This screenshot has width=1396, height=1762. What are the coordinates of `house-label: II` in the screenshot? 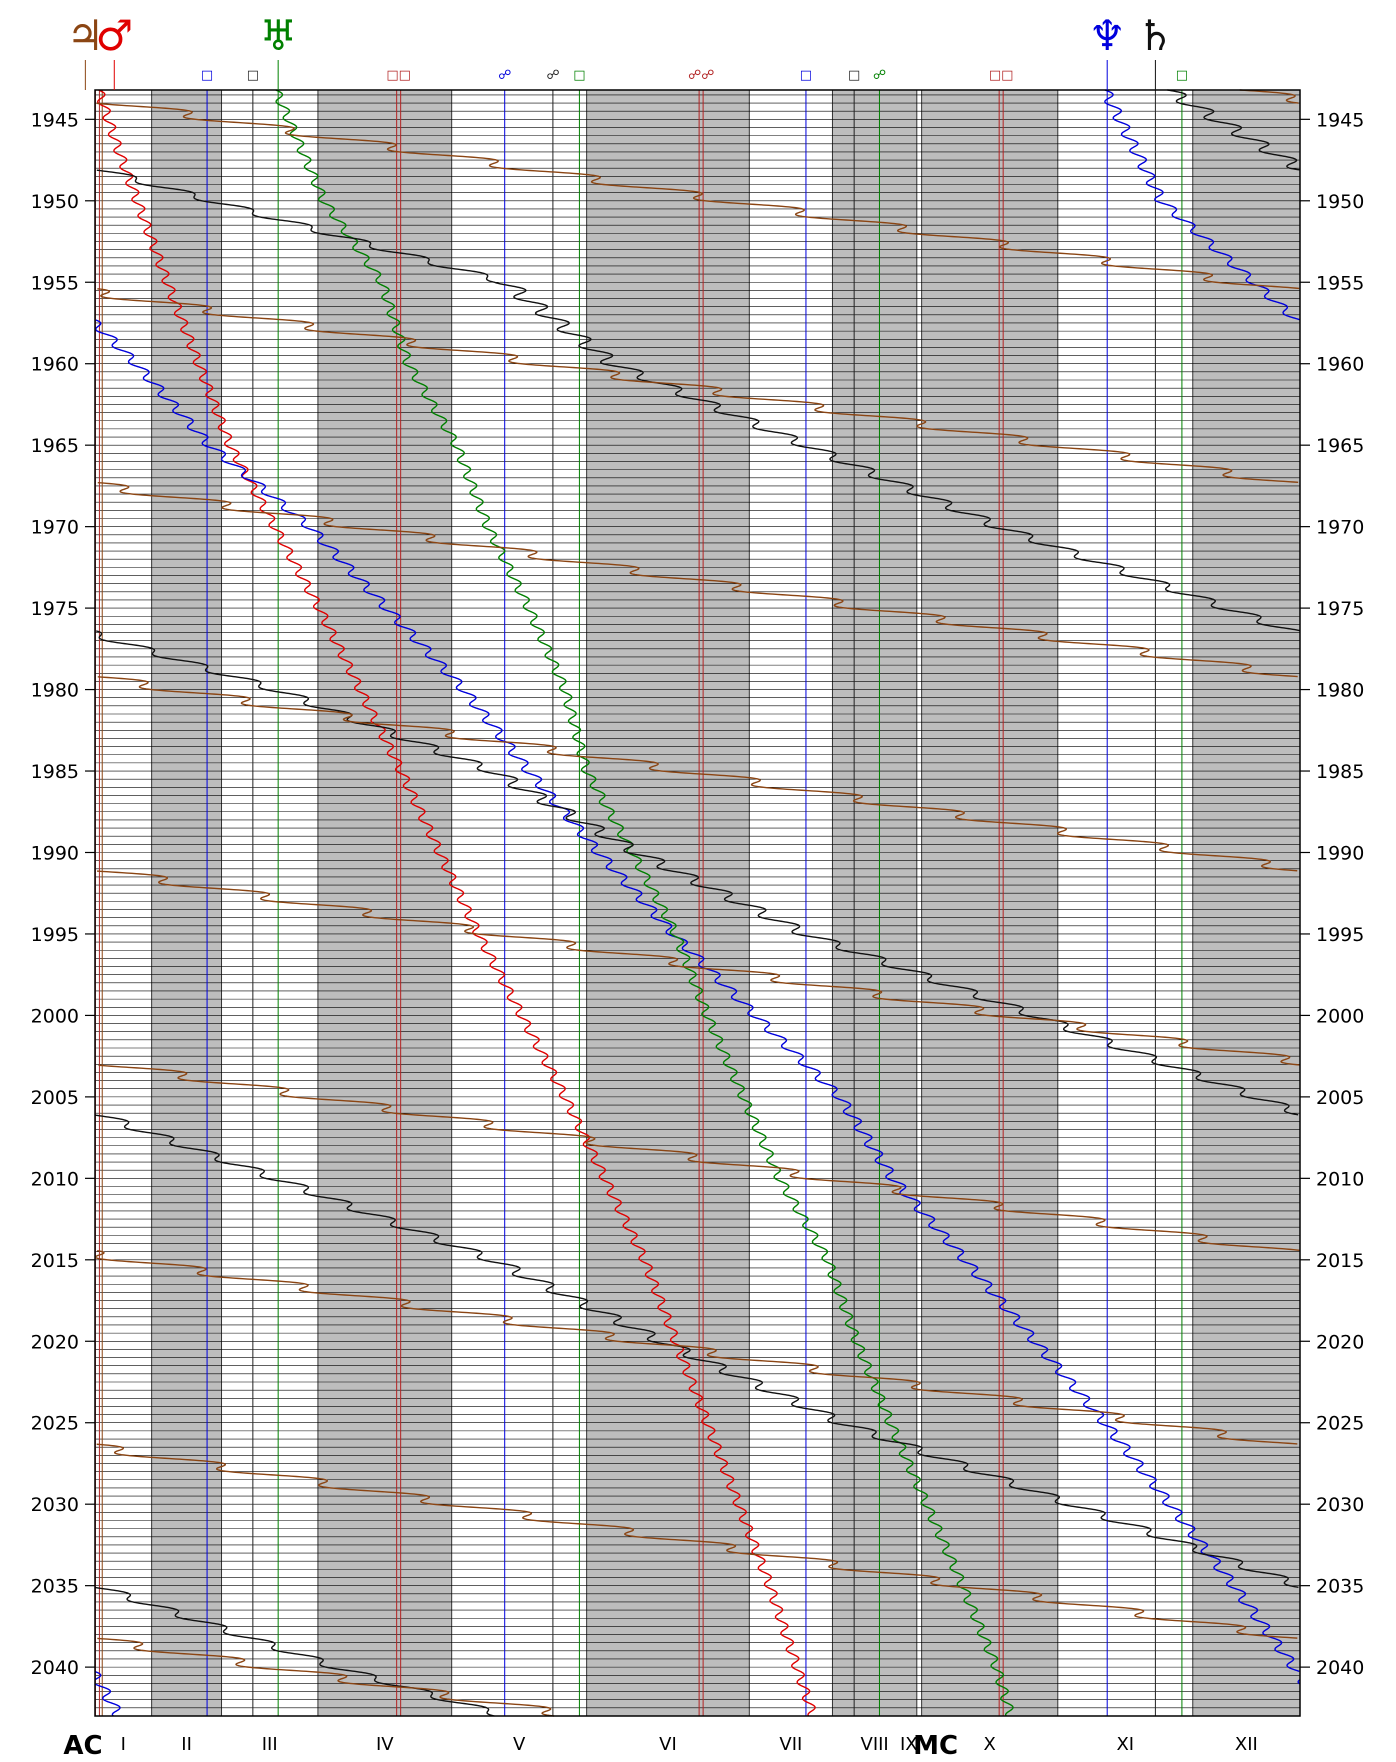 It's located at (186, 1744).